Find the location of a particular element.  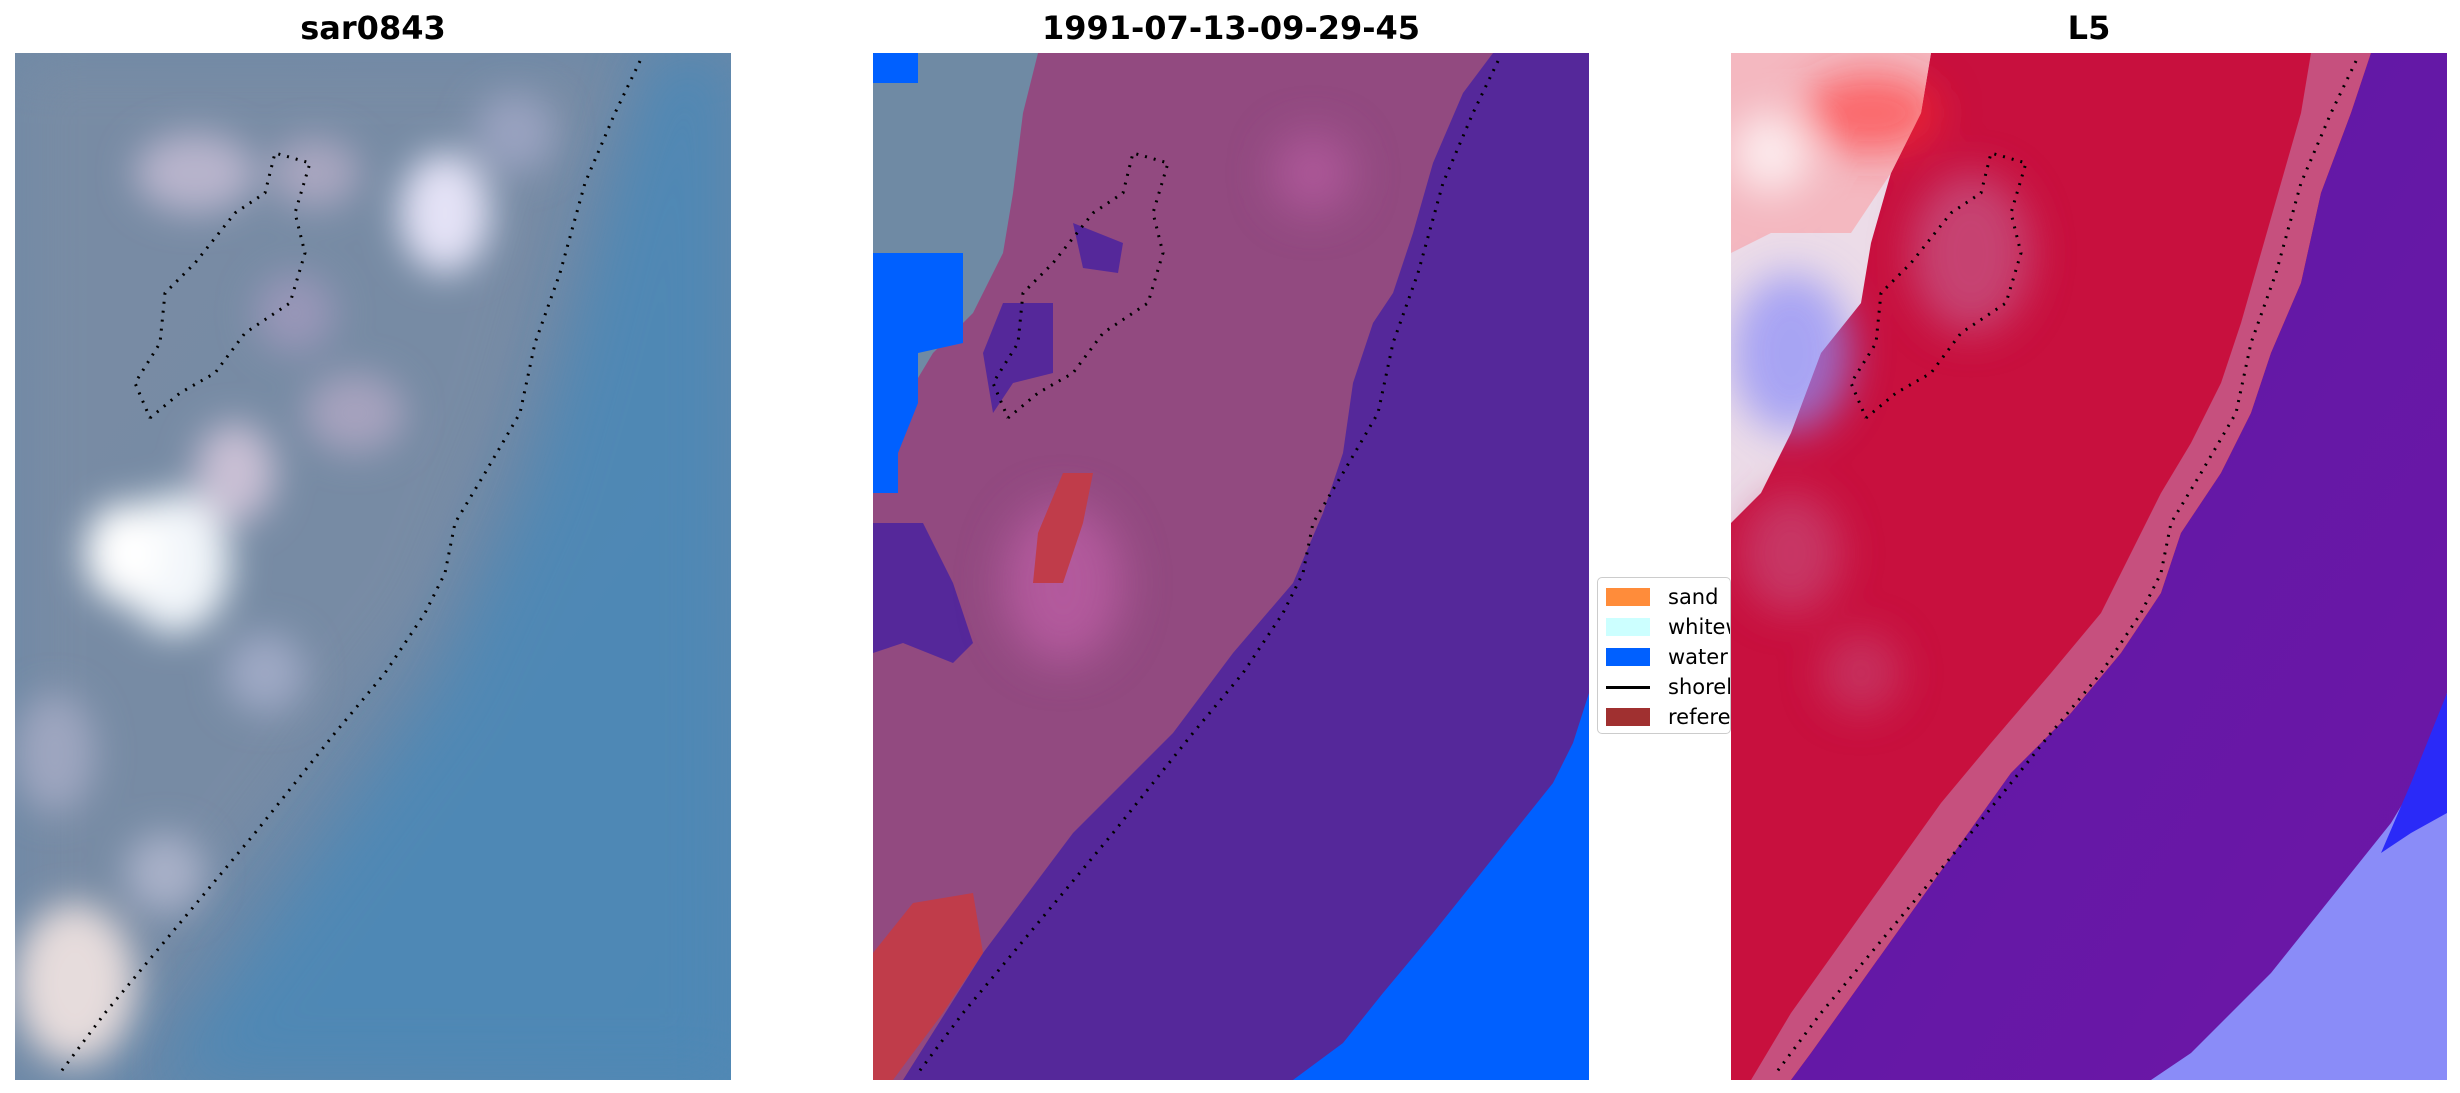

legend-swatch-reference is located at coordinates (1628, 717).